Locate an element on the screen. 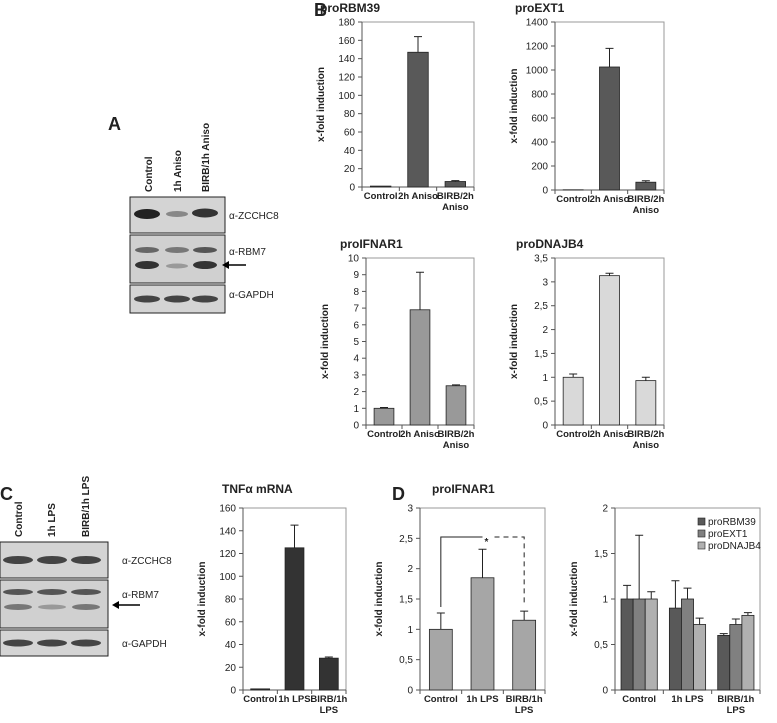  chart-title: proEXT1 is located at coordinates (540, 8).